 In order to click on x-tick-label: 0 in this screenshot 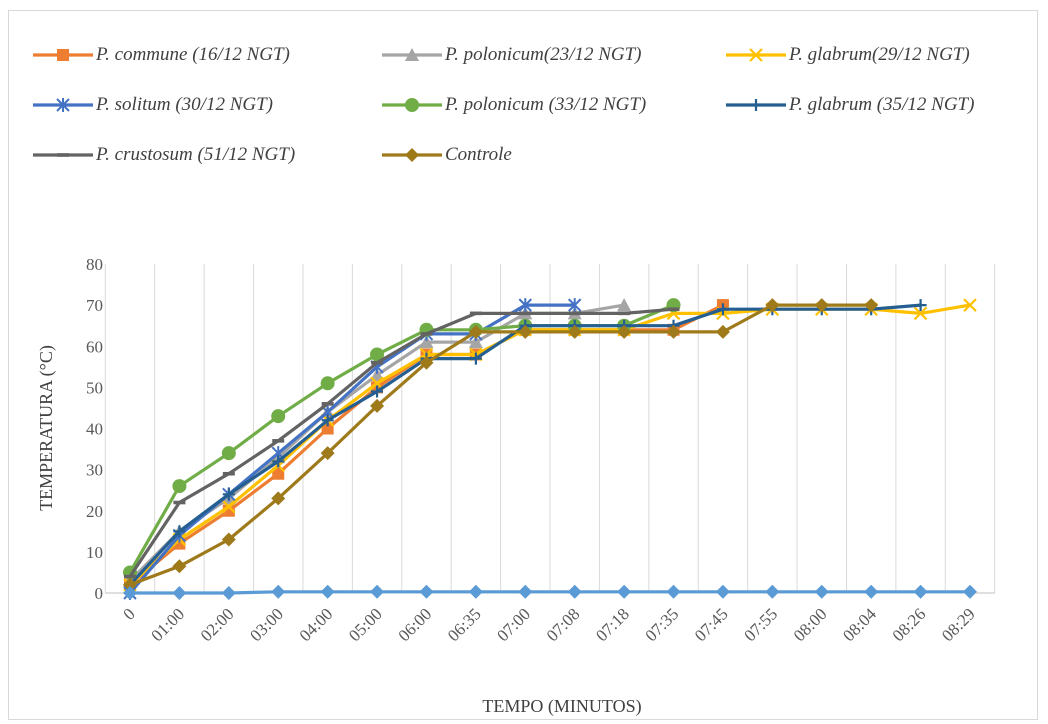, I will do `click(128, 613)`.